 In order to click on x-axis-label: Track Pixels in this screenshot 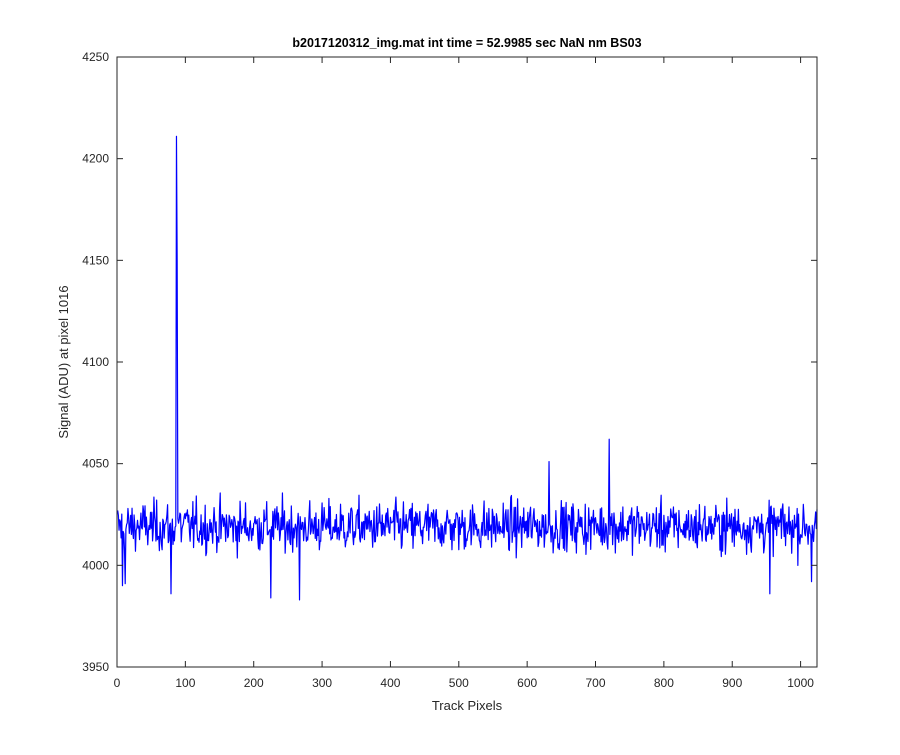, I will do `click(467, 705)`.